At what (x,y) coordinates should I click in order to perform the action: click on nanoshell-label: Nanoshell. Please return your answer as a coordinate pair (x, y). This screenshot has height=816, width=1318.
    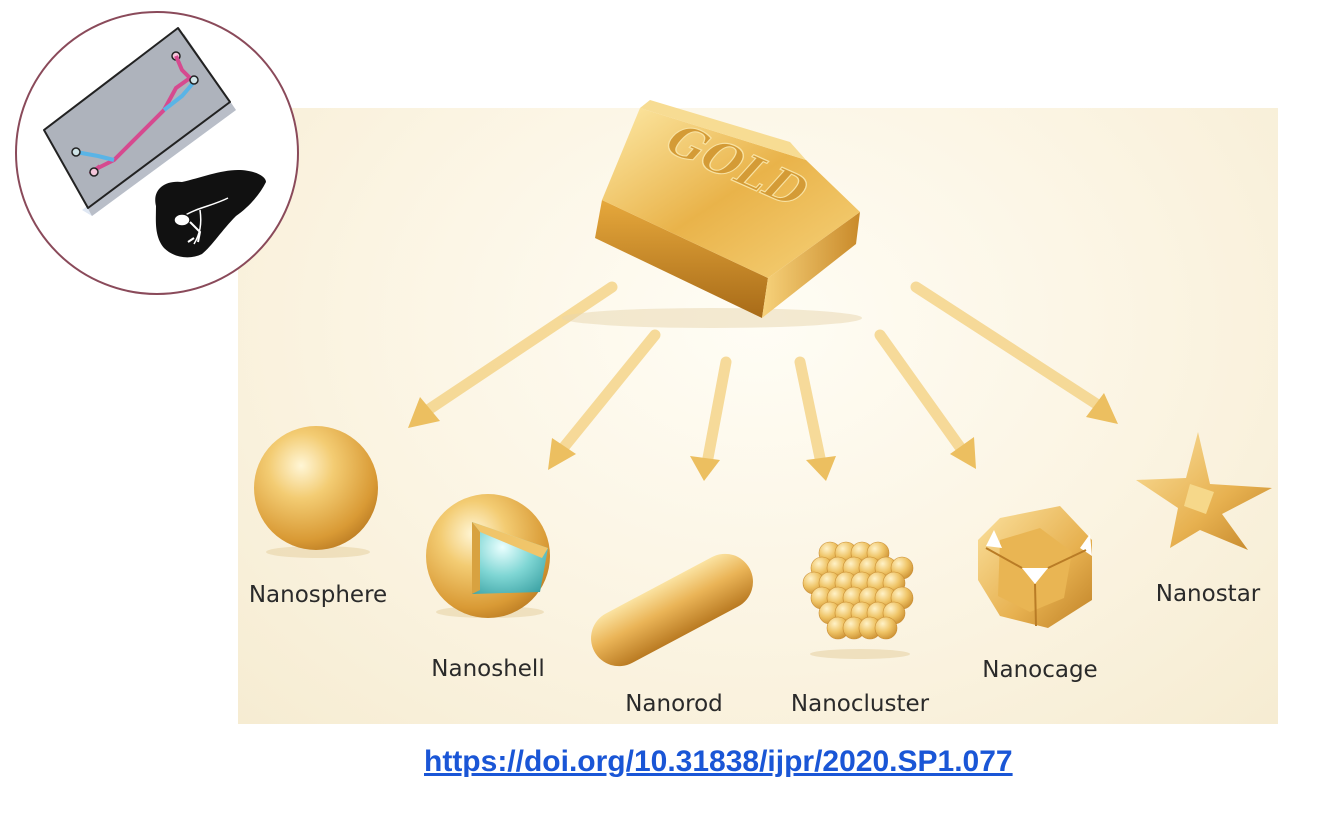
    Looking at the image, I should click on (487, 669).